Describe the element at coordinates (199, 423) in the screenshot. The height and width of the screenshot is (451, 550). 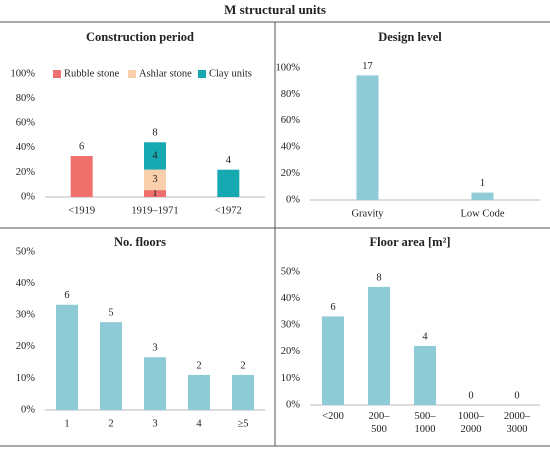
I see `x-tick-label: 4` at that location.